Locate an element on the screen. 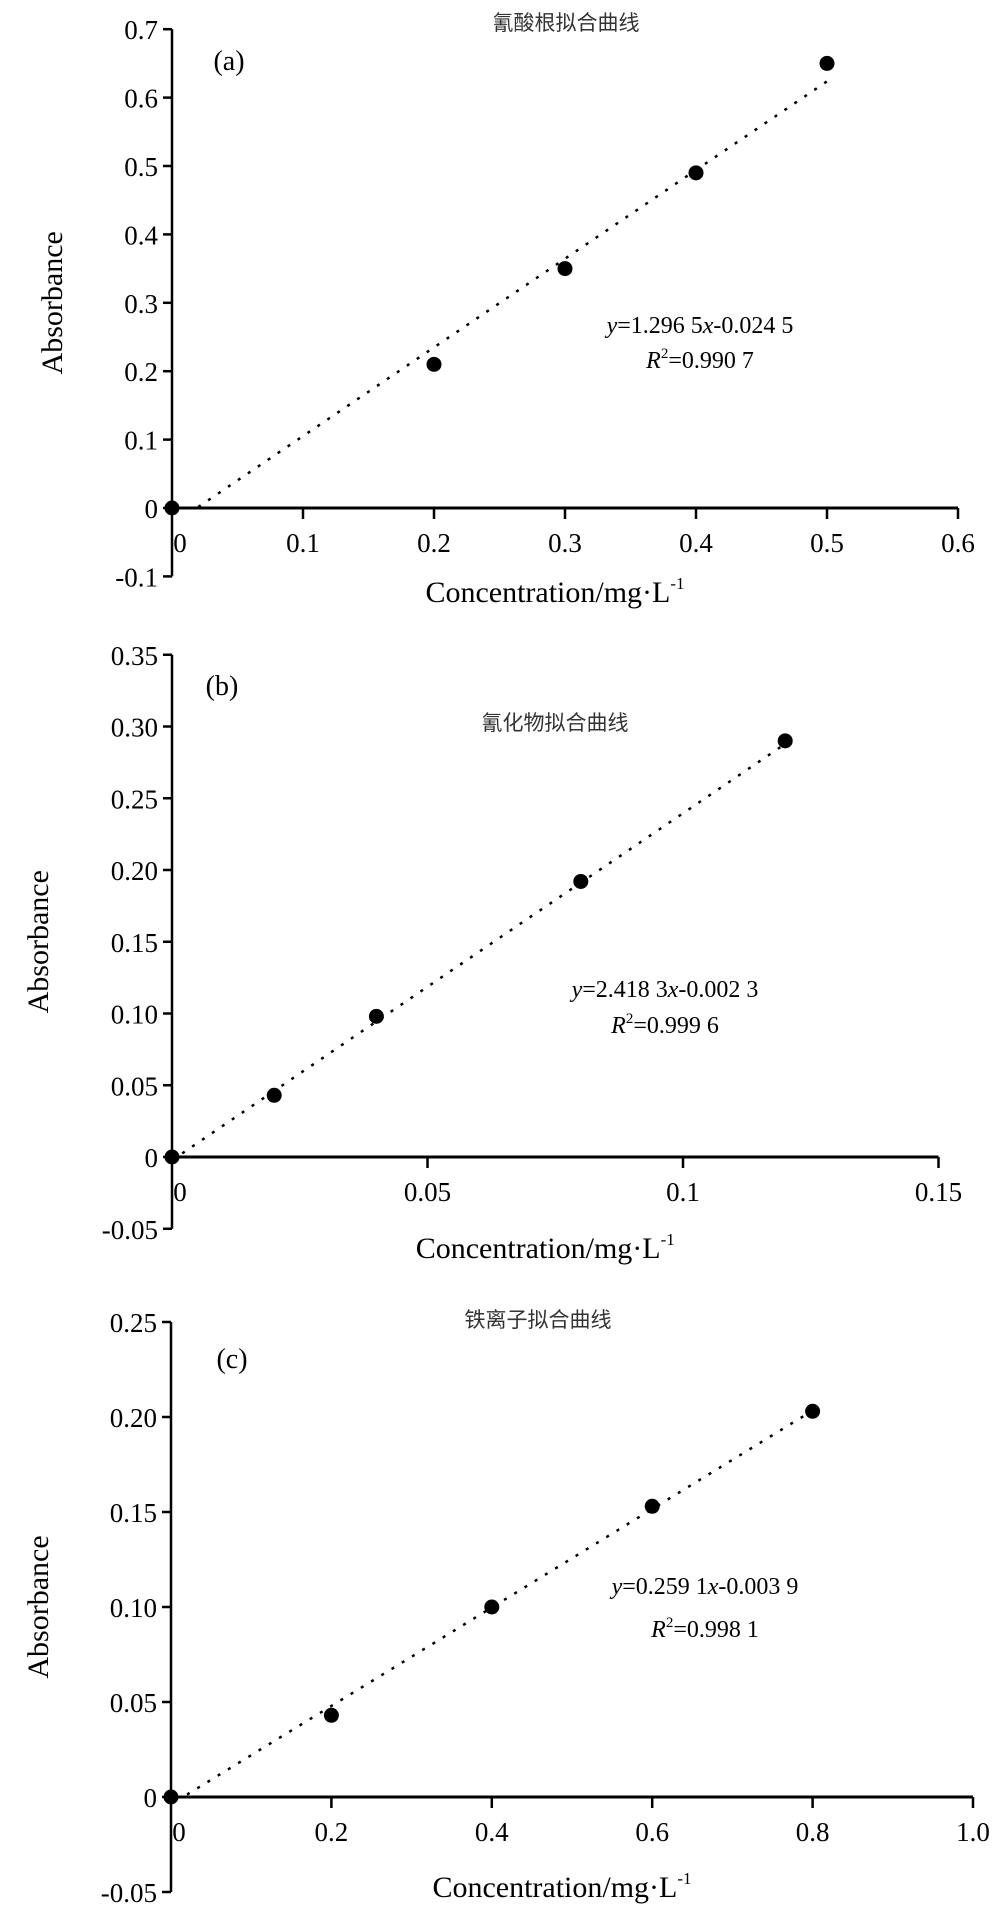 The height and width of the screenshot is (1918, 1000). panel-label: (b) is located at coordinates (222, 686).